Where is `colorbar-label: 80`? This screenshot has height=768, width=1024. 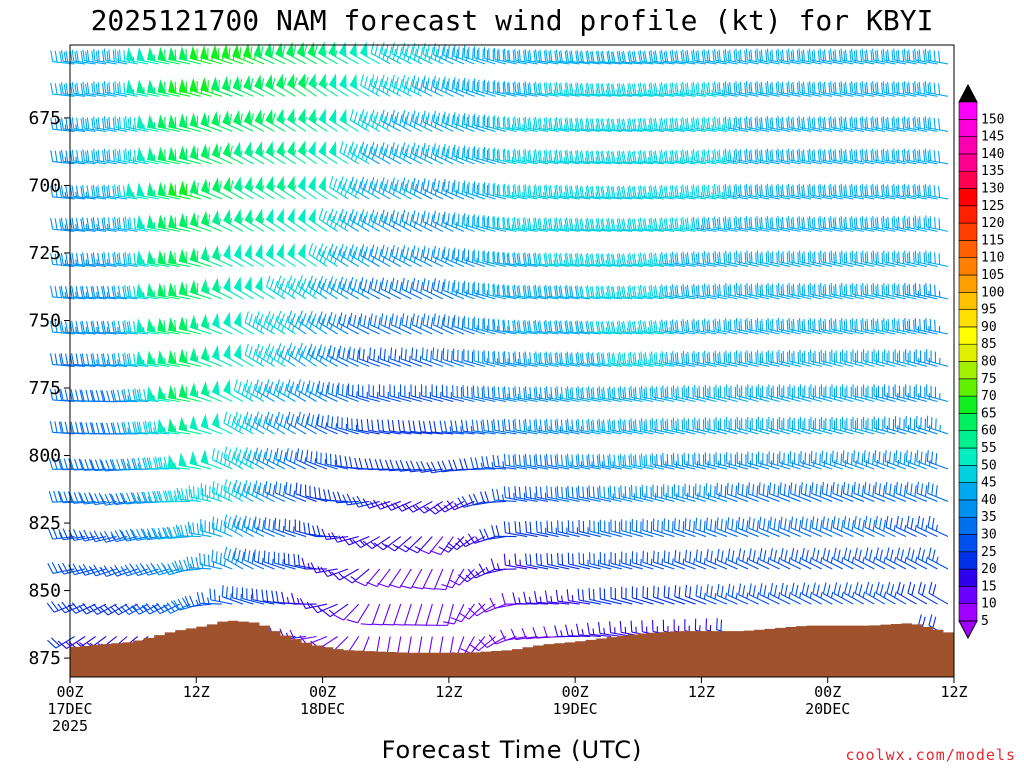 colorbar-label: 80 is located at coordinates (989, 362).